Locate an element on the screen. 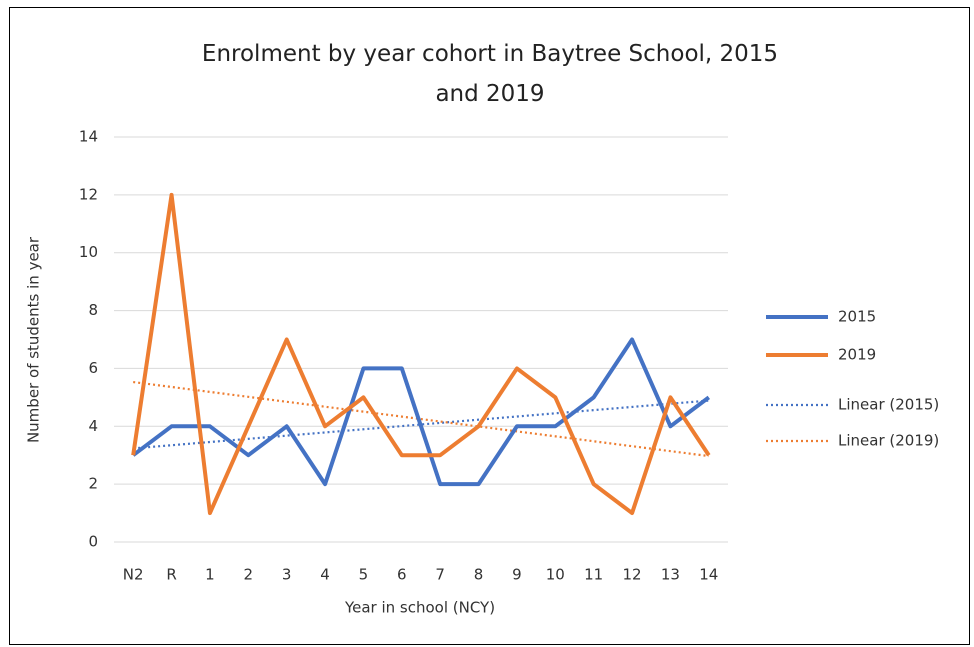 This screenshot has width=974, height=647. y-tick-label: 8 is located at coordinates (93, 310).